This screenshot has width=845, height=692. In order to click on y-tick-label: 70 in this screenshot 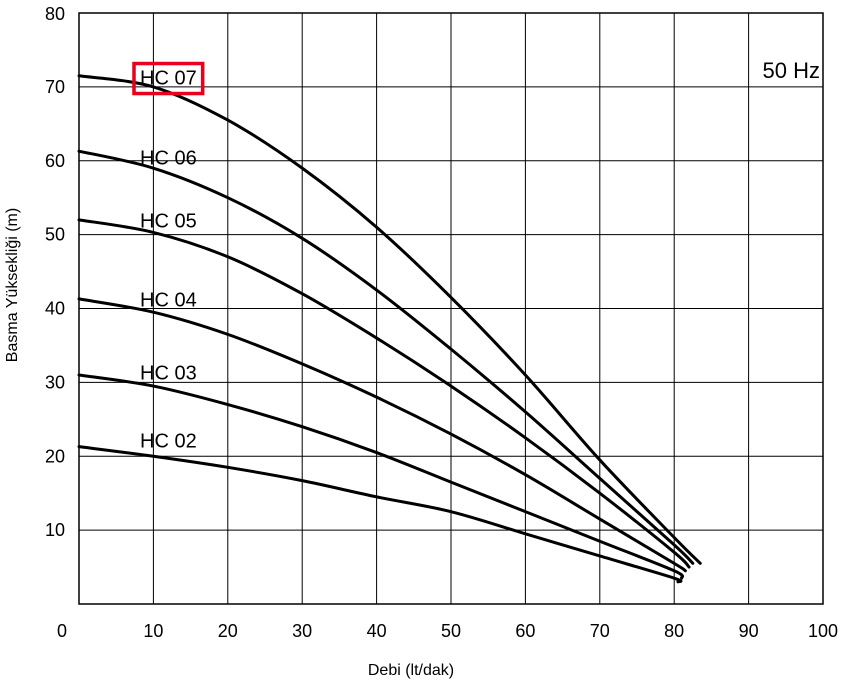, I will do `click(55, 87)`.